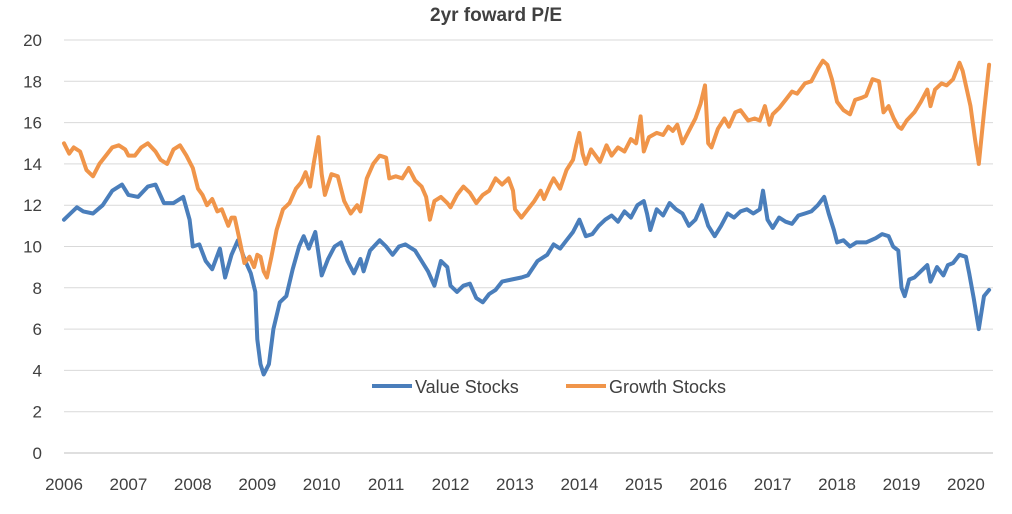 This screenshot has width=1012, height=514. Describe the element at coordinates (902, 484) in the screenshot. I see `x-tick-label-2019: 2019` at that location.